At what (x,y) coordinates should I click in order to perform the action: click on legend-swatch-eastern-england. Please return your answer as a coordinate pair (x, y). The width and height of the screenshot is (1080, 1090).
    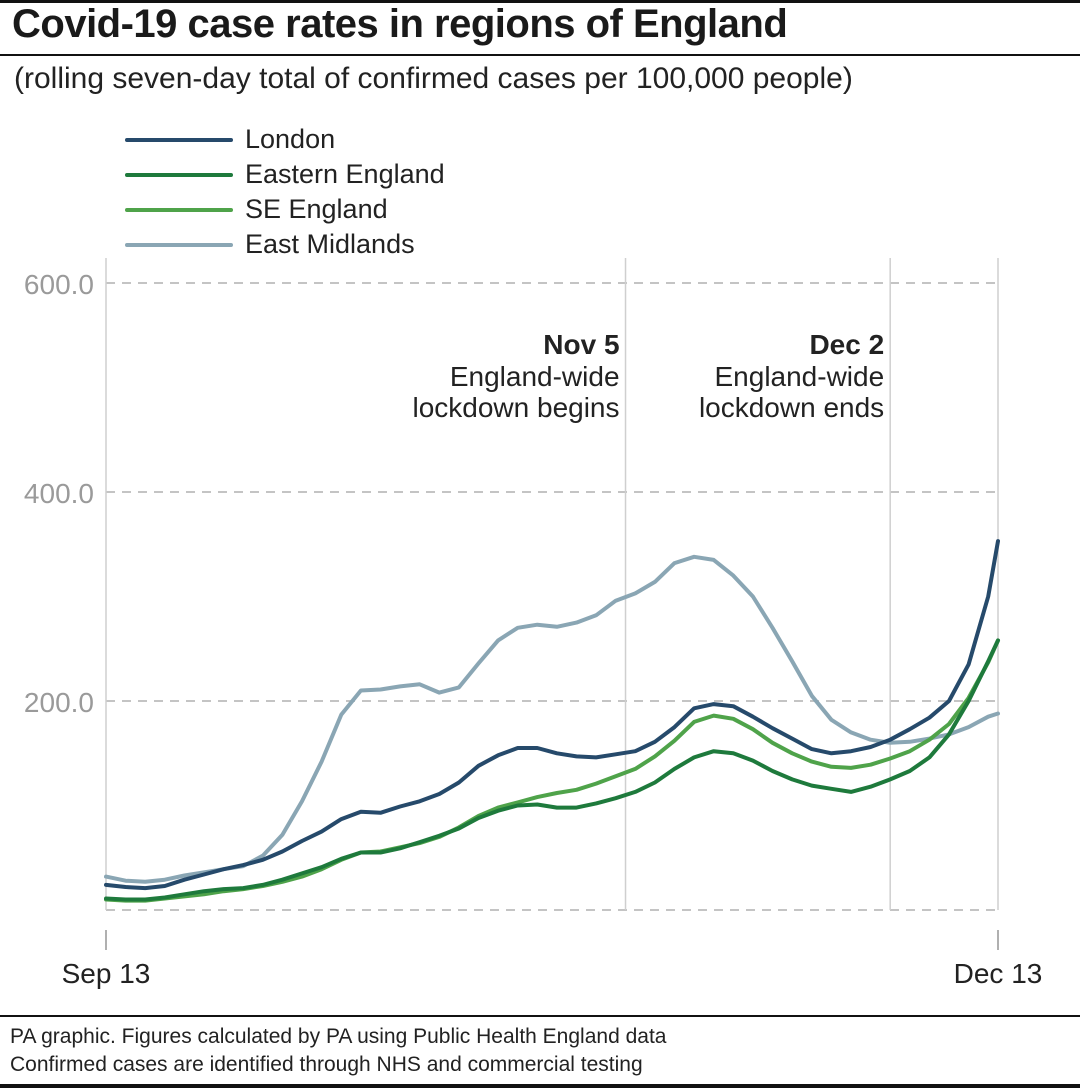
    Looking at the image, I should click on (179, 174).